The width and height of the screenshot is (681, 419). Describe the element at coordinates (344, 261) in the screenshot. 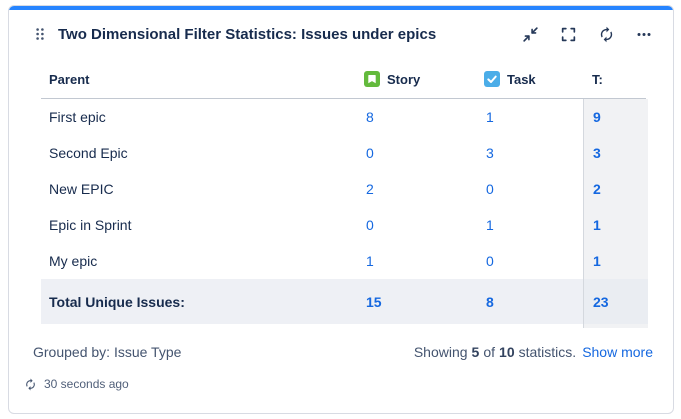

I see `table-row: My epic 1 0 1` at that location.